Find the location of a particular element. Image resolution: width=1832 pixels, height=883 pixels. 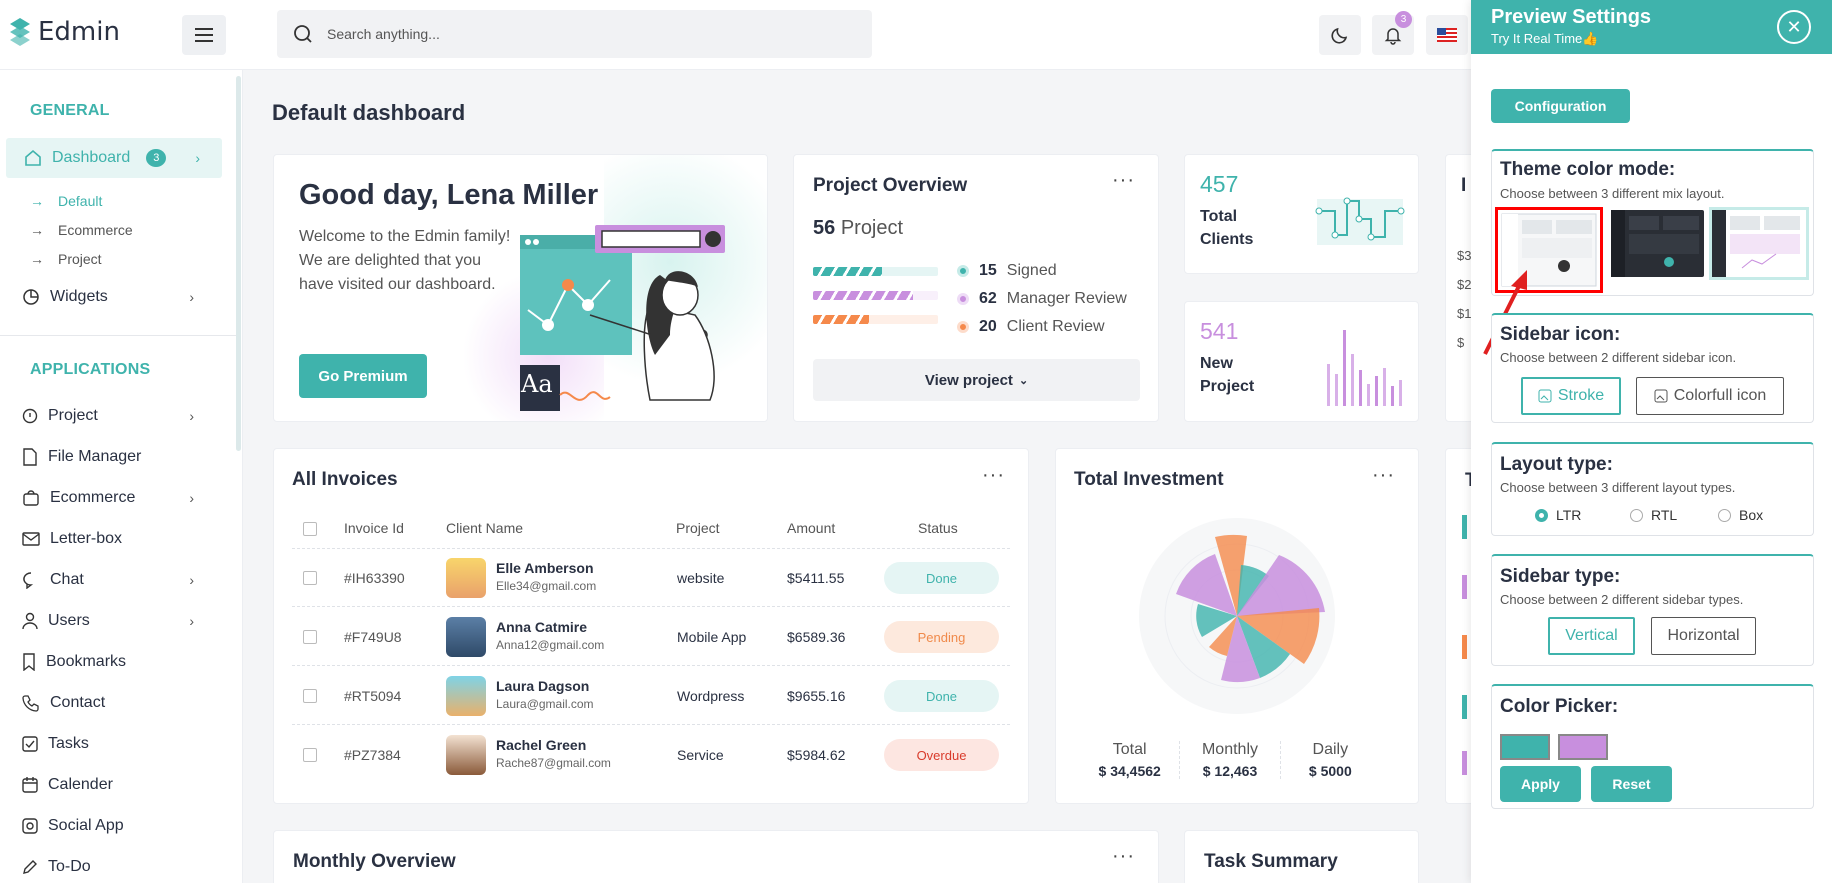

search-input is located at coordinates (577, 34).